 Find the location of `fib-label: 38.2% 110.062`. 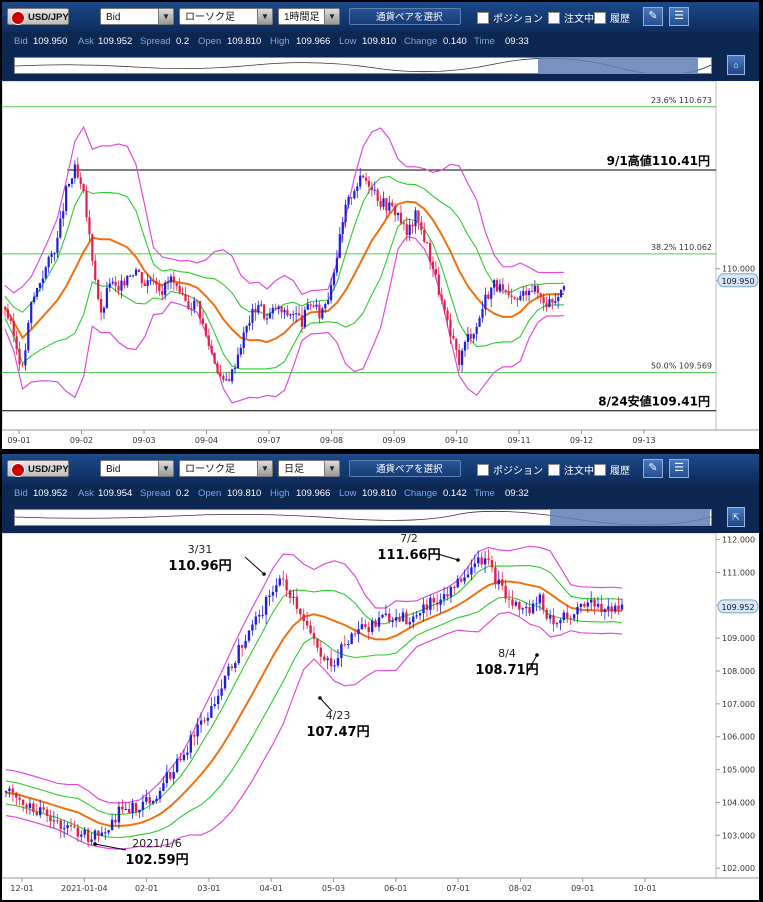

fib-label: 38.2% 110.062 is located at coordinates (681, 247).